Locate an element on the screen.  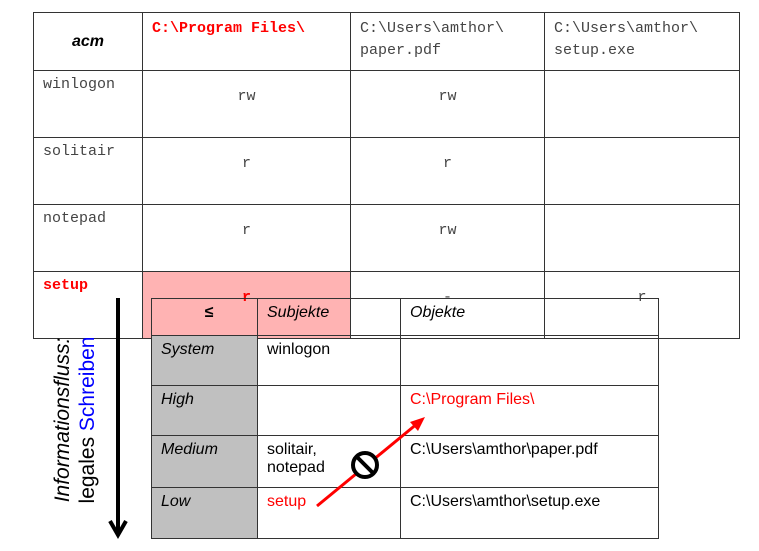
column-header: C:\Users\amthor\ setup.exe is located at coordinates (642, 41).